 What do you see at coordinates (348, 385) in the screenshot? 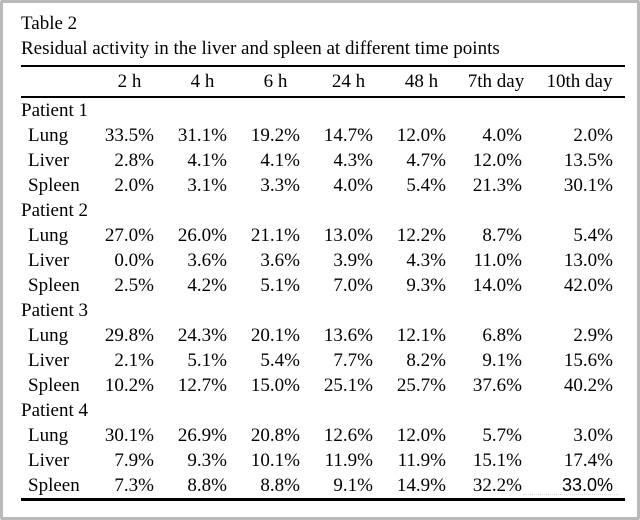
I see `value-cell: 25.1%` at bounding box center [348, 385].